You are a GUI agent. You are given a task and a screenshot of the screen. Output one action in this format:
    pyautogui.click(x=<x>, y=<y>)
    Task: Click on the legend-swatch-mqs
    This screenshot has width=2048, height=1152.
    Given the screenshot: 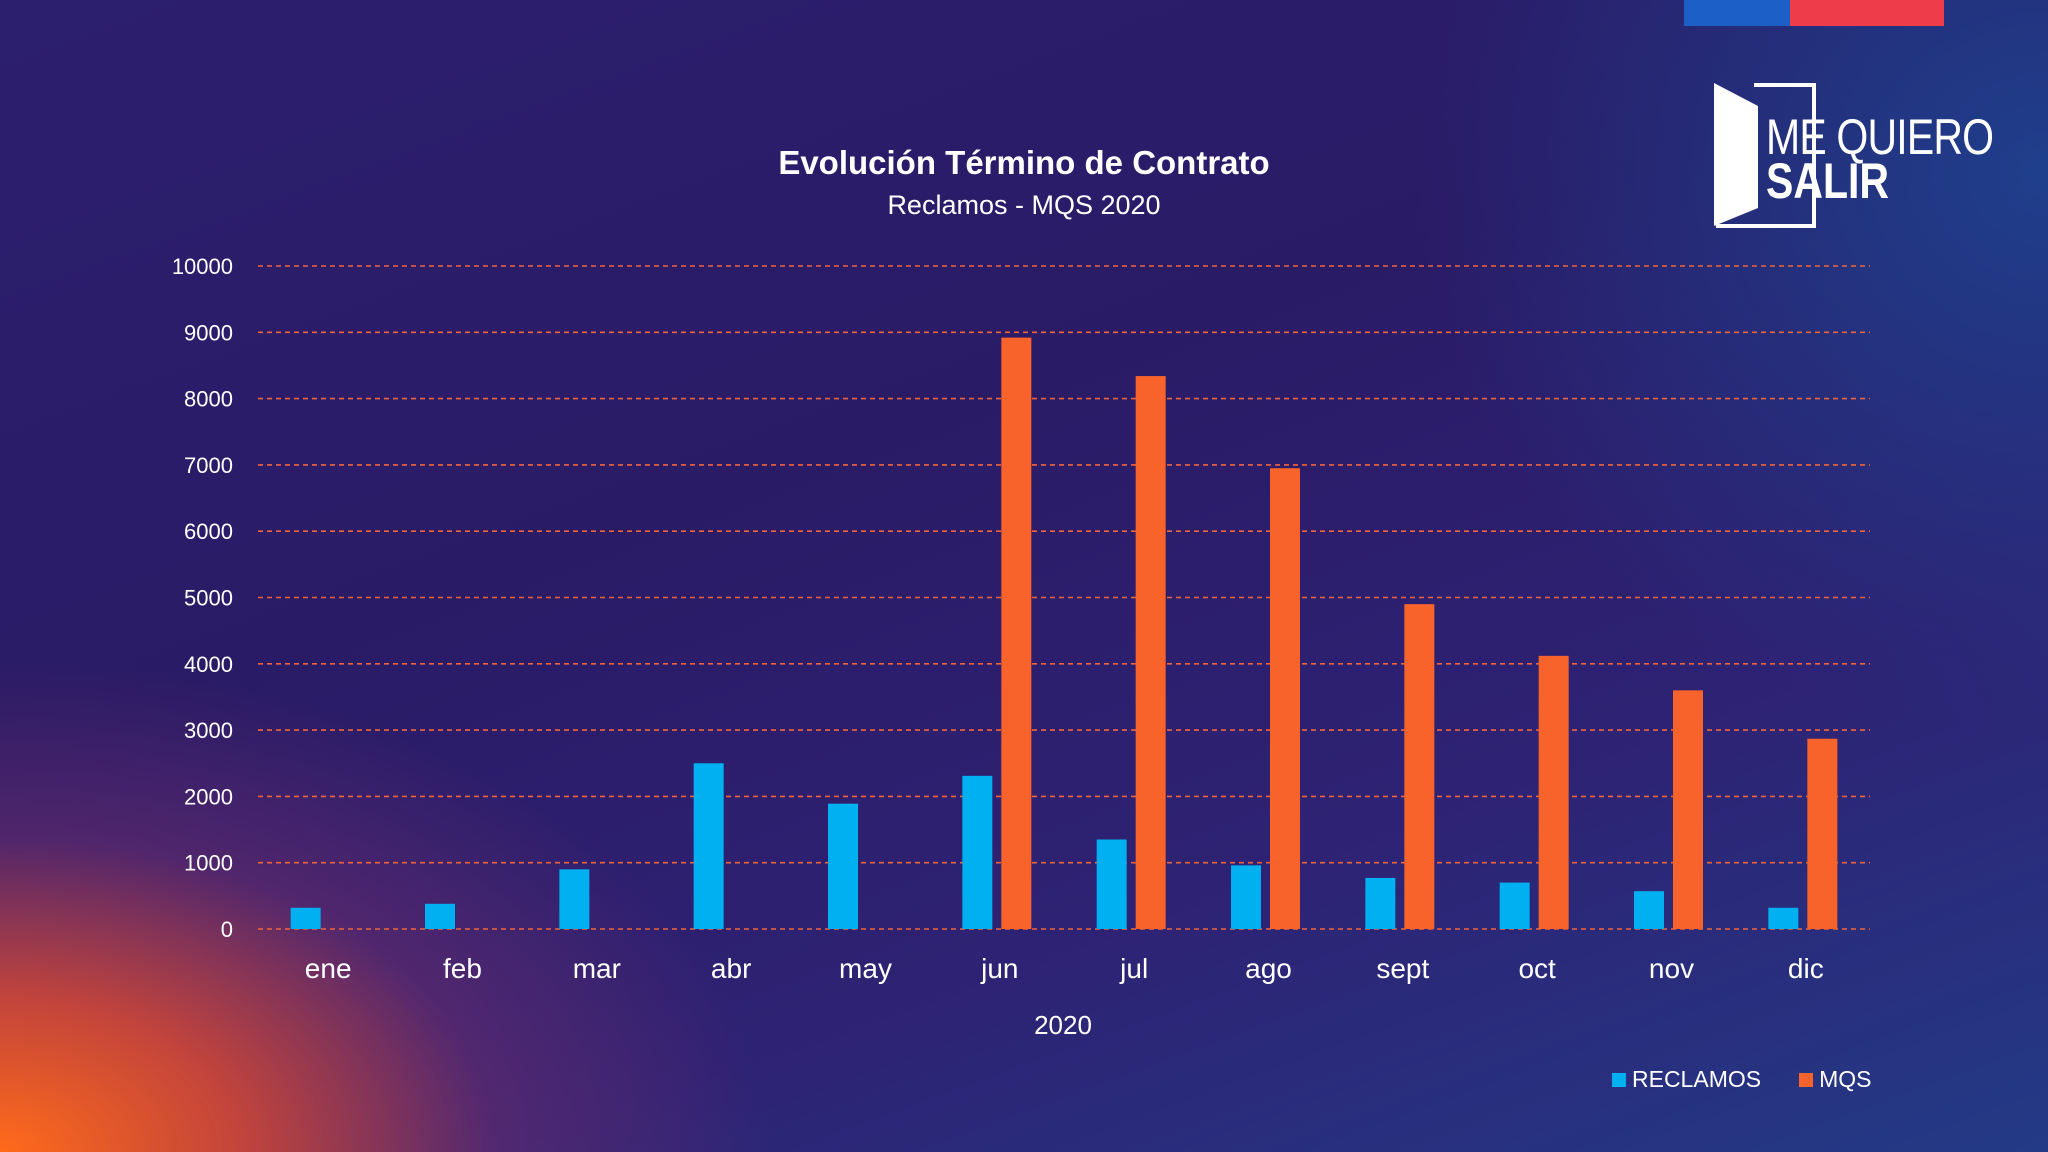 What is the action you would take?
    pyautogui.click(x=1806, y=1079)
    